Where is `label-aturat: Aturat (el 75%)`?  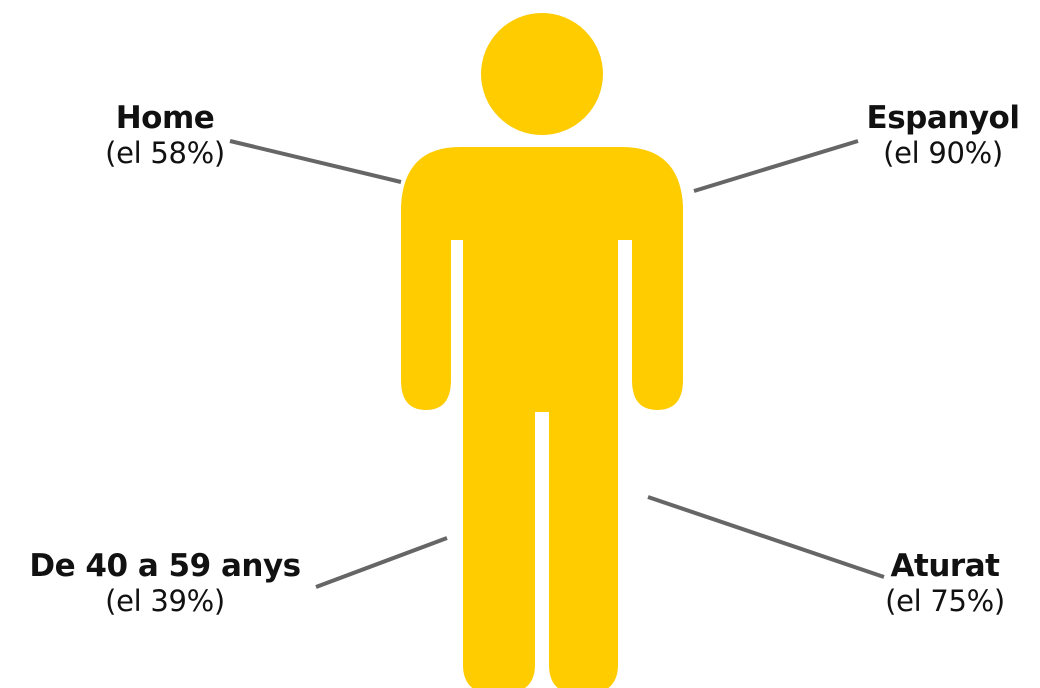 label-aturat: Aturat (el 75%) is located at coordinates (945, 583).